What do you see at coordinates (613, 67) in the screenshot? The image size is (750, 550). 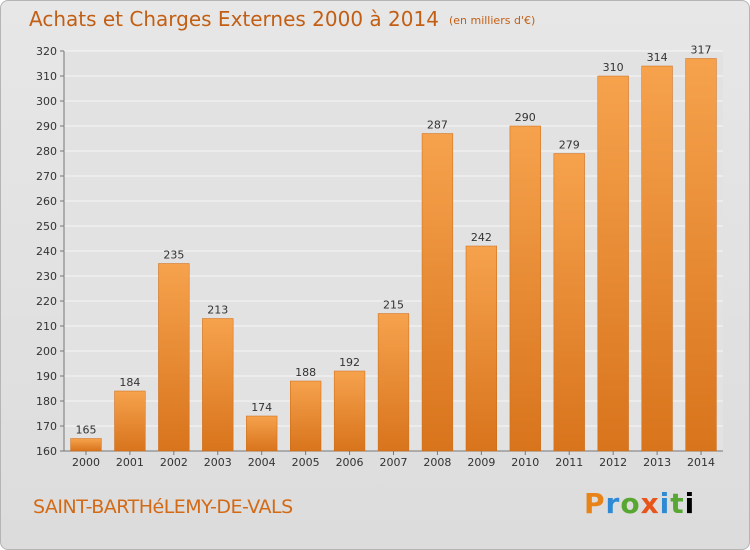 I see `data-label: 310` at bounding box center [613, 67].